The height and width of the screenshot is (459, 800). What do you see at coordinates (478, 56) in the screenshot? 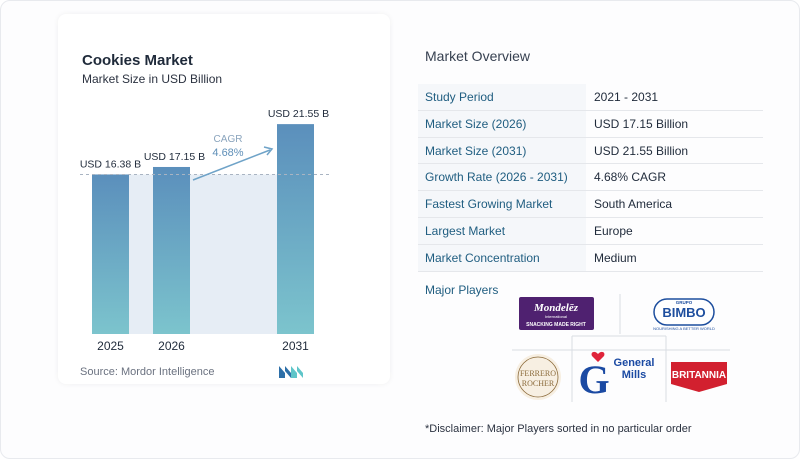
I see `overview-title: Market Overview` at bounding box center [478, 56].